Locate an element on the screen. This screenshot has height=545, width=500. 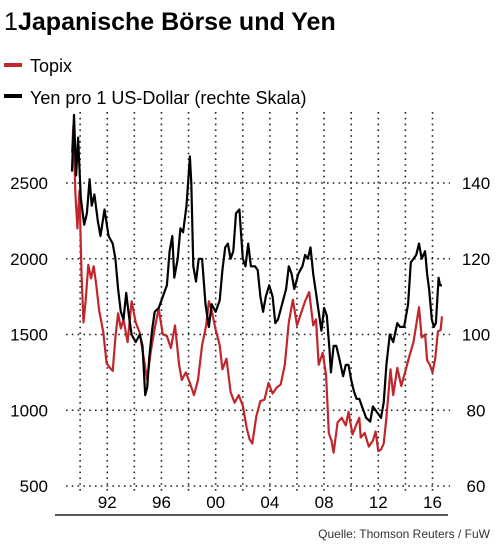
x-tick-label: 92 is located at coordinates (107, 502).